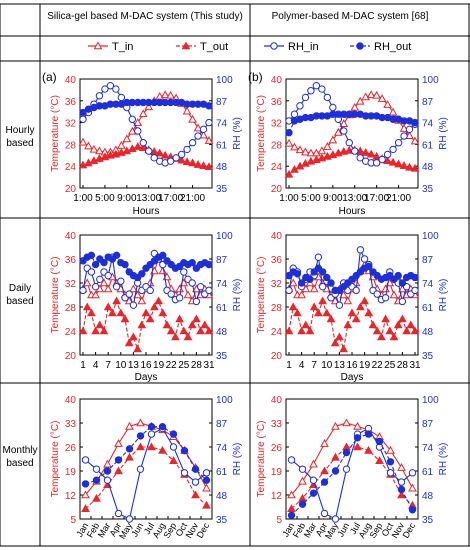 Image resolution: width=470 pixels, height=550 pixels. What do you see at coordinates (327, 365) in the screenshot?
I see `x-tick-label: 10` at bounding box center [327, 365].